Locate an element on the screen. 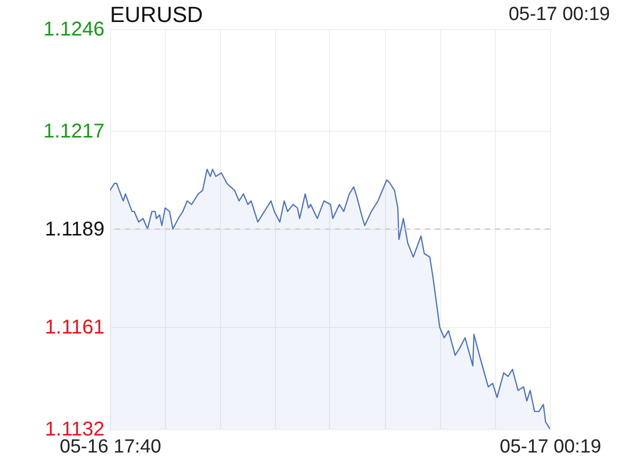  chart-title: EURUSD is located at coordinates (156, 15).